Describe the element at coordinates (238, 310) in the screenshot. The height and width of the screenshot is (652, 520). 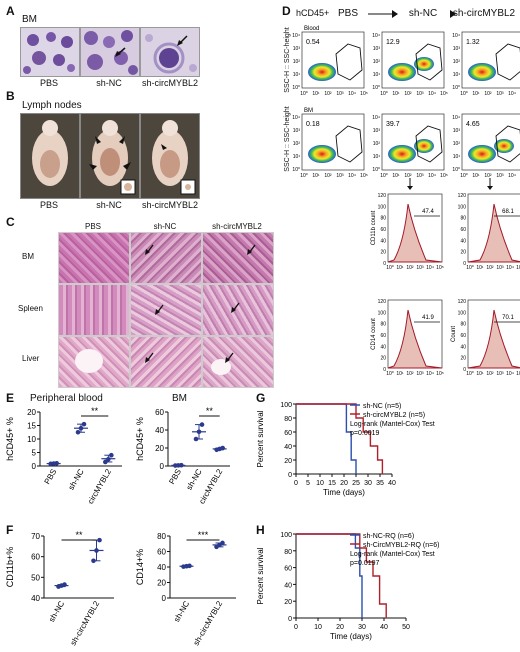
I see `histology-spleen-sh-circmybl2` at that location.